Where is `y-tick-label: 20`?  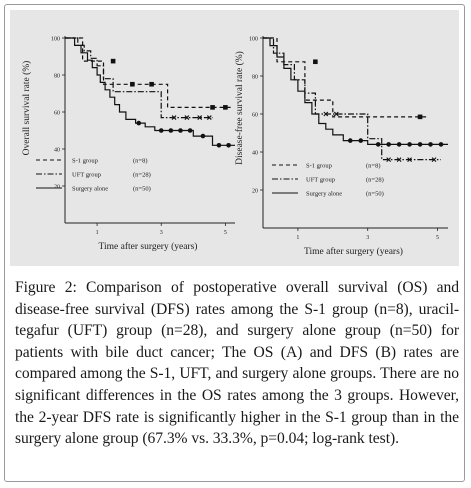
y-tick-label: 20 is located at coordinates (255, 192).